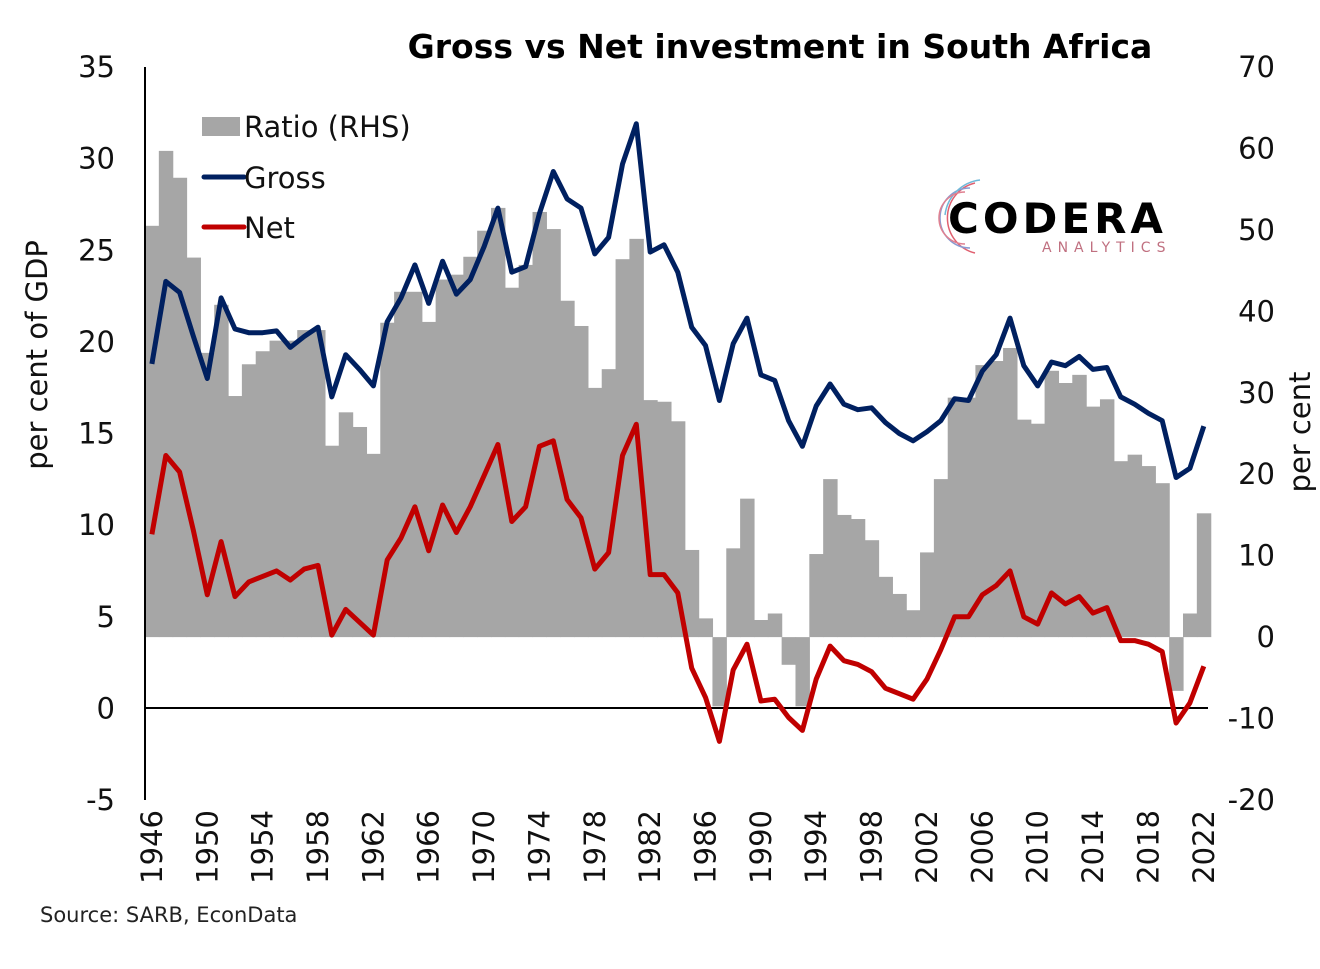 Image resolution: width=1320 pixels, height=969 pixels. I want to click on x-tick-label: 1954, so click(263, 847).